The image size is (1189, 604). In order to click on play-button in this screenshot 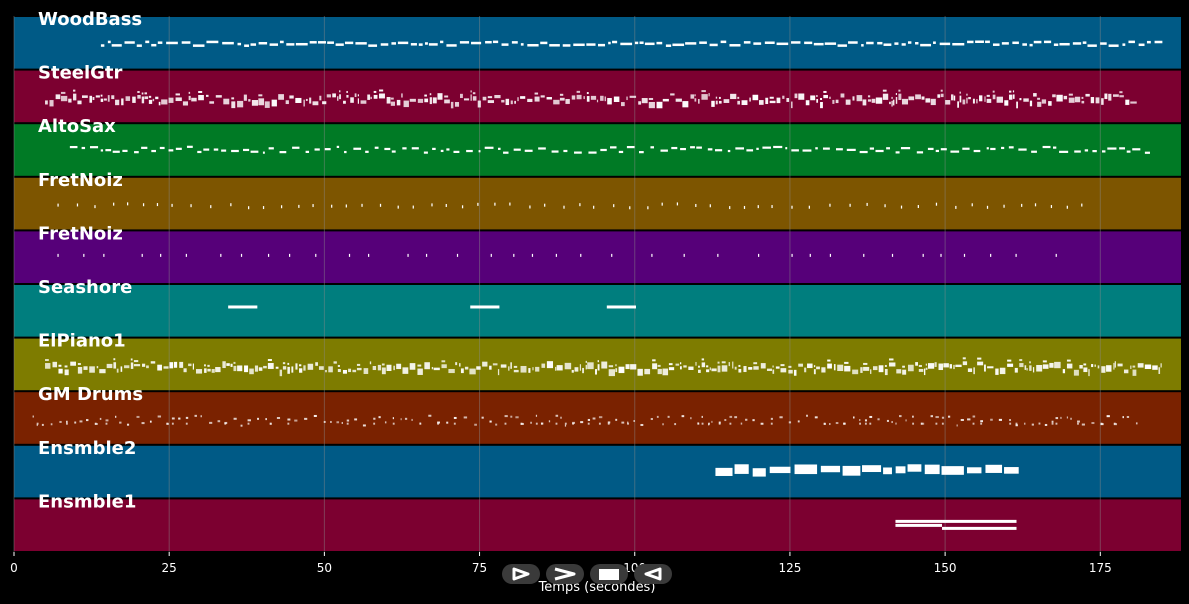, I will do `click(653, 574)`.